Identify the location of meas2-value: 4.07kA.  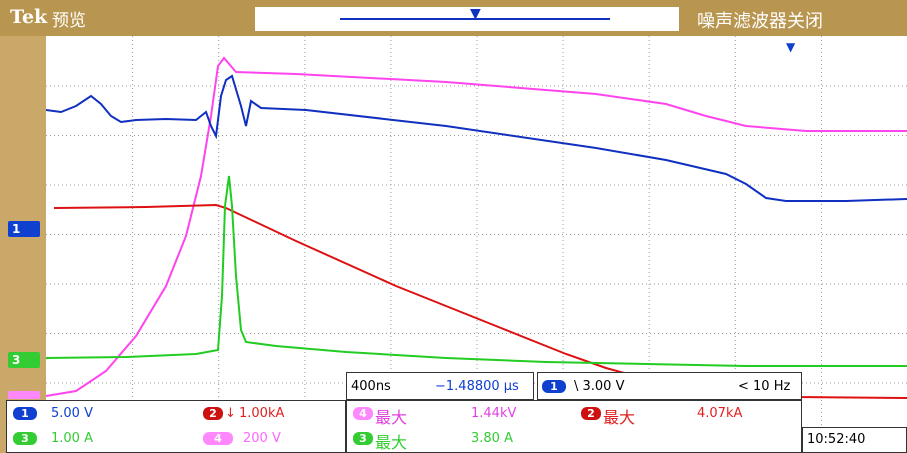
(720, 413).